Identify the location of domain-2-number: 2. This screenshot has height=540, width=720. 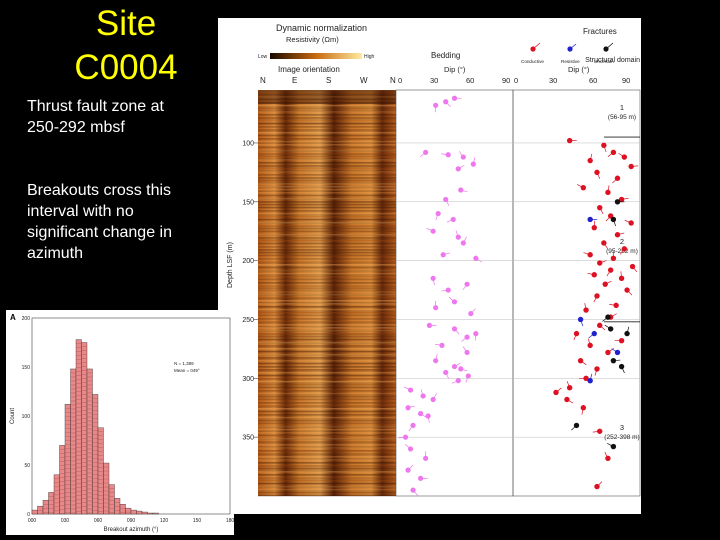
(622, 241).